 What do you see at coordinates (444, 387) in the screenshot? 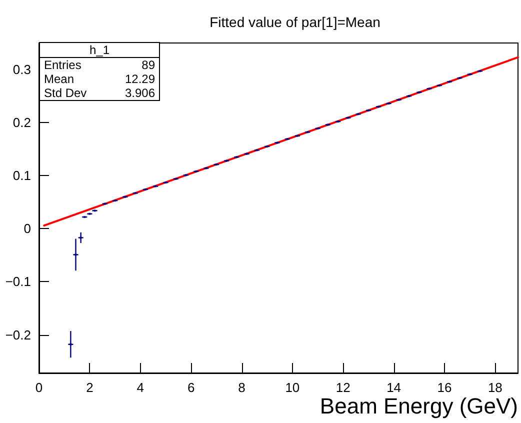
I see `x-tick-label: 16` at bounding box center [444, 387].